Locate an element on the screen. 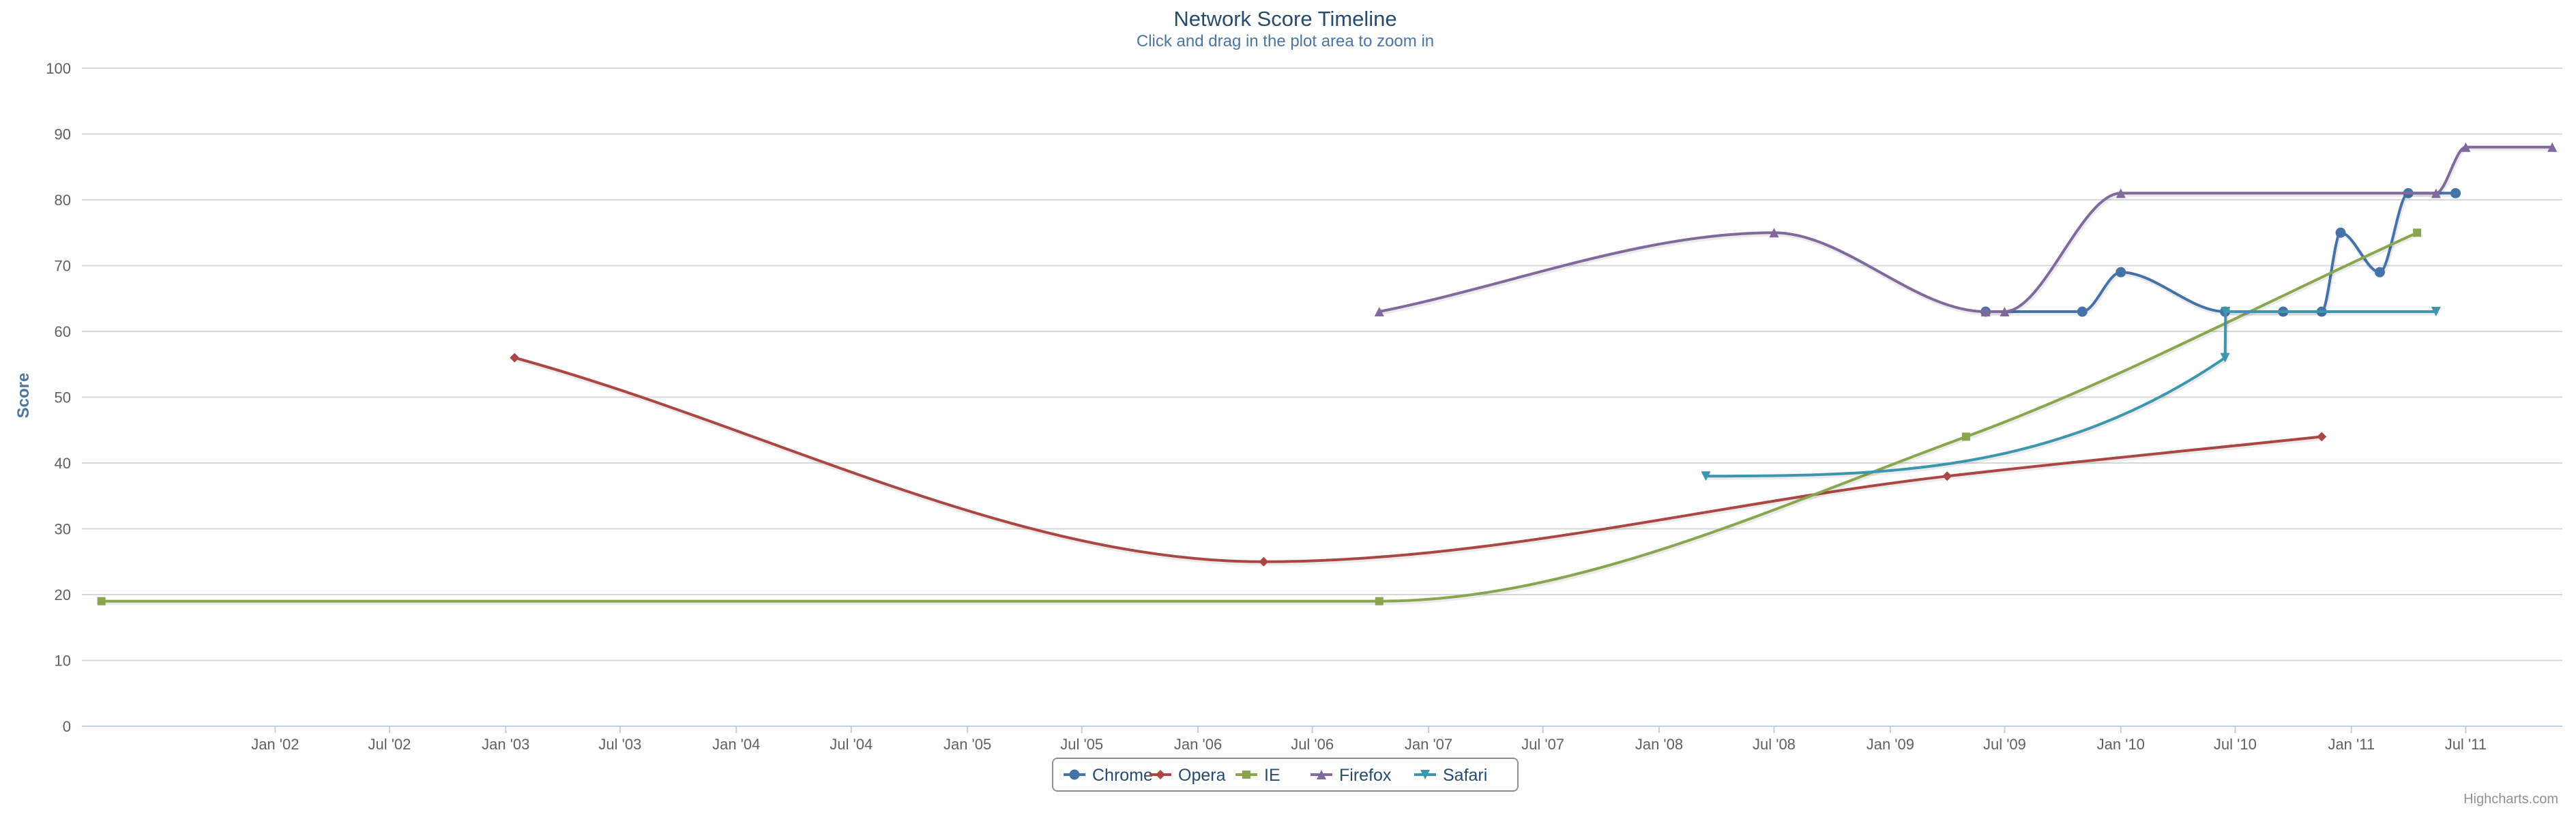 This screenshot has height=836, width=2576. y-tick-label: 0 is located at coordinates (67, 726).